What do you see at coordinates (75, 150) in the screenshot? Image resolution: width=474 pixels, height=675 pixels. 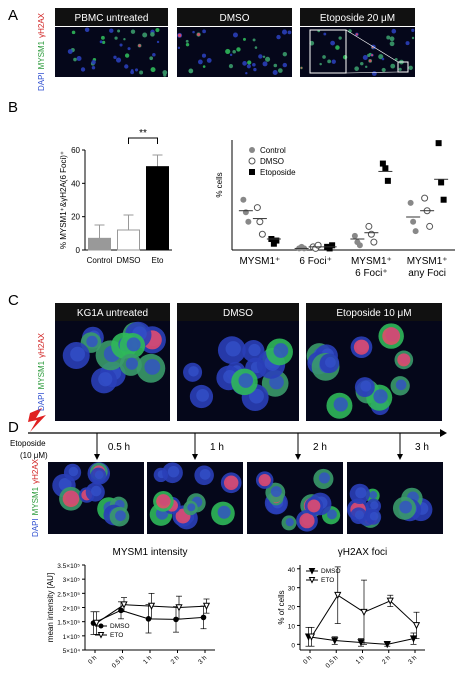 I see `y-tick-label: 60` at bounding box center [75, 150].